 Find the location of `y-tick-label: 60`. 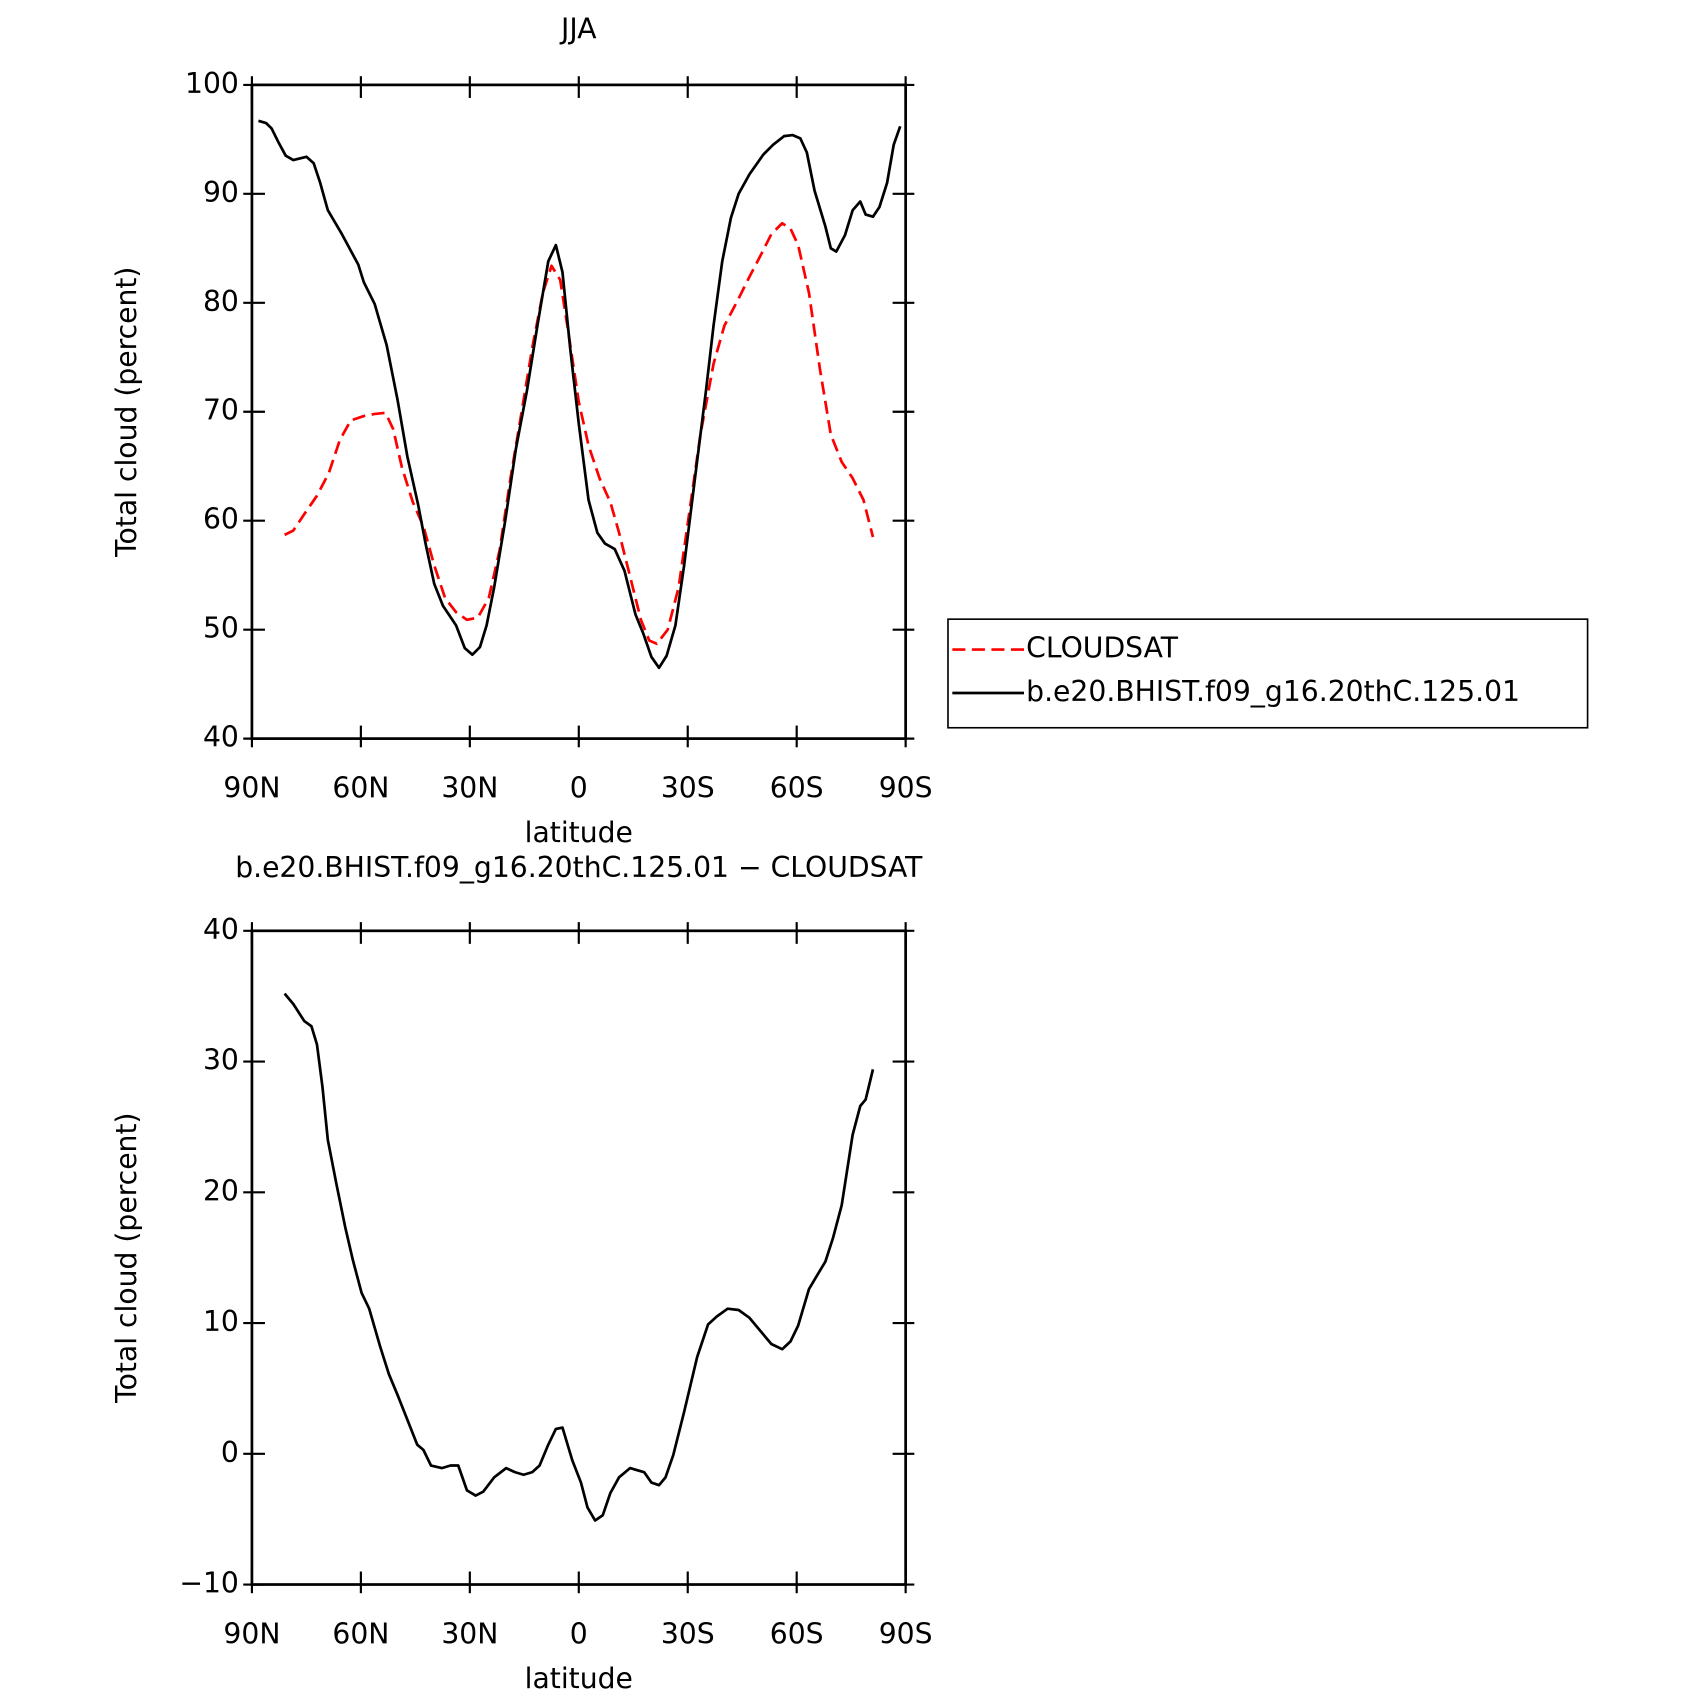

y-tick-label: 60 is located at coordinates (221, 519).